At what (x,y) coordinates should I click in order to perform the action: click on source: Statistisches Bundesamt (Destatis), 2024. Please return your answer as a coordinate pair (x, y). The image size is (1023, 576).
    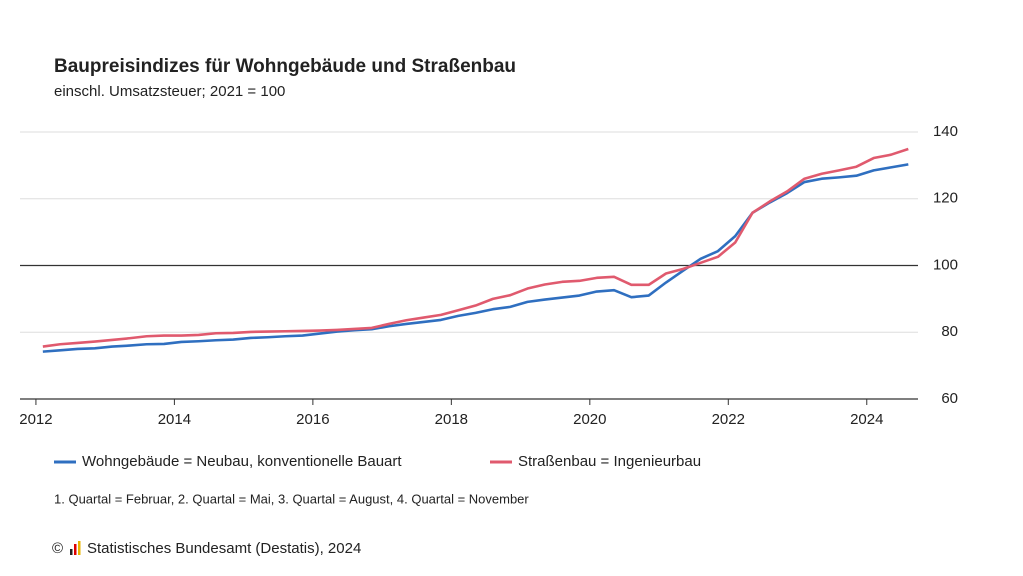
    Looking at the image, I should click on (224, 548).